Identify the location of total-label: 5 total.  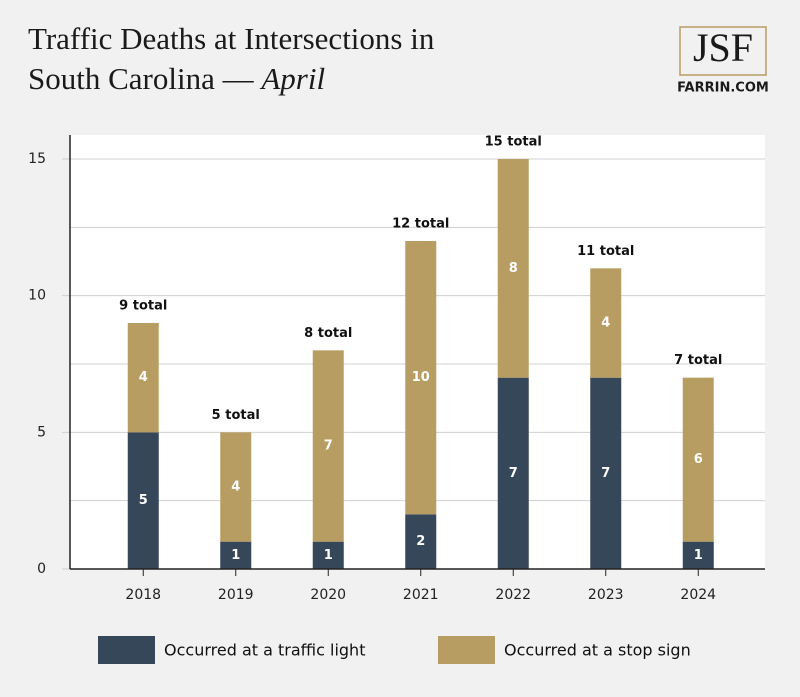
(236, 415).